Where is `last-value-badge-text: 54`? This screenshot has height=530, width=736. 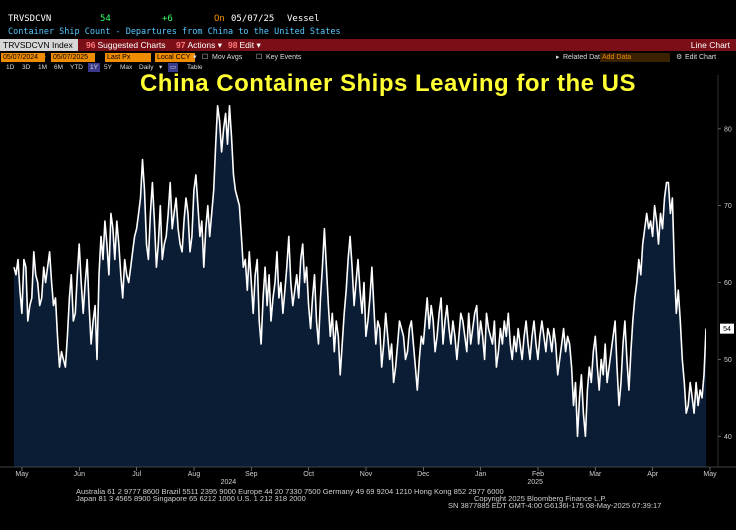 last-value-badge-text: 54 is located at coordinates (727, 329).